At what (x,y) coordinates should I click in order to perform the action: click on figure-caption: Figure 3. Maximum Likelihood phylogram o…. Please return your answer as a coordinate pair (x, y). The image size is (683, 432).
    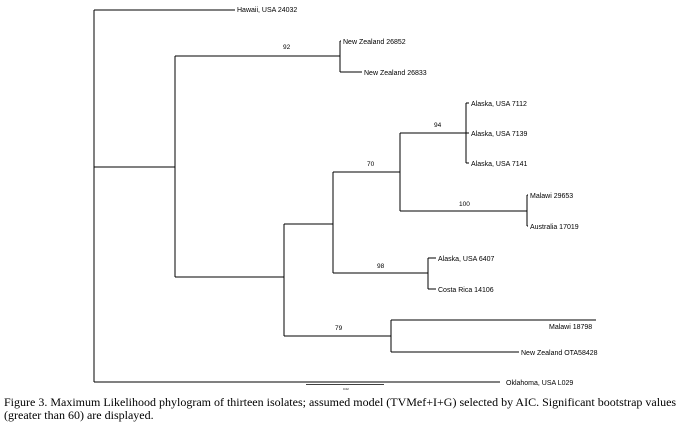
    Looking at the image, I should click on (340, 408).